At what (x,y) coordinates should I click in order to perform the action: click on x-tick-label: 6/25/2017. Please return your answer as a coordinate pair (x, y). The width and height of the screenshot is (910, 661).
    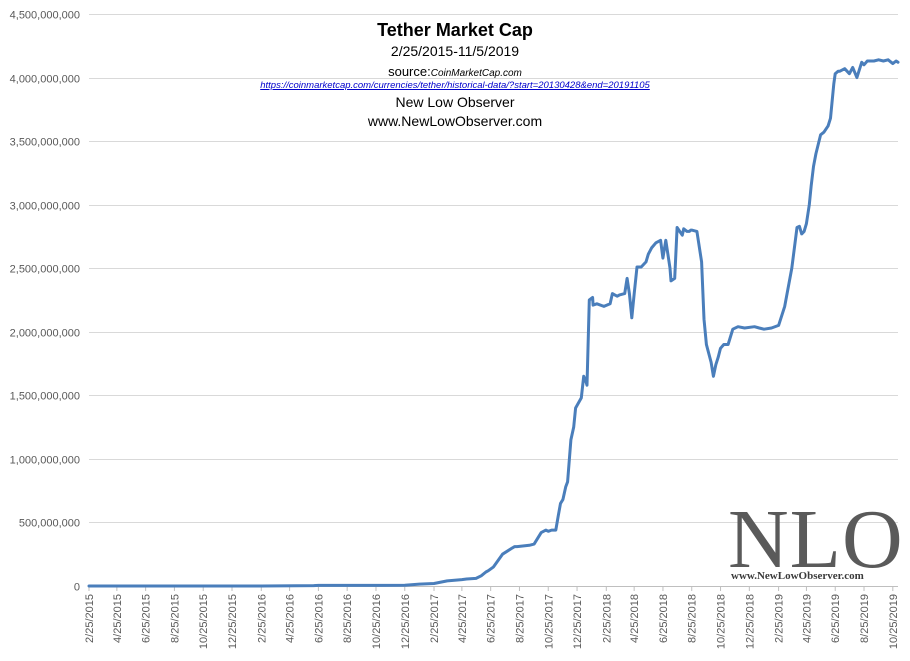
    Looking at the image, I should click on (492, 618).